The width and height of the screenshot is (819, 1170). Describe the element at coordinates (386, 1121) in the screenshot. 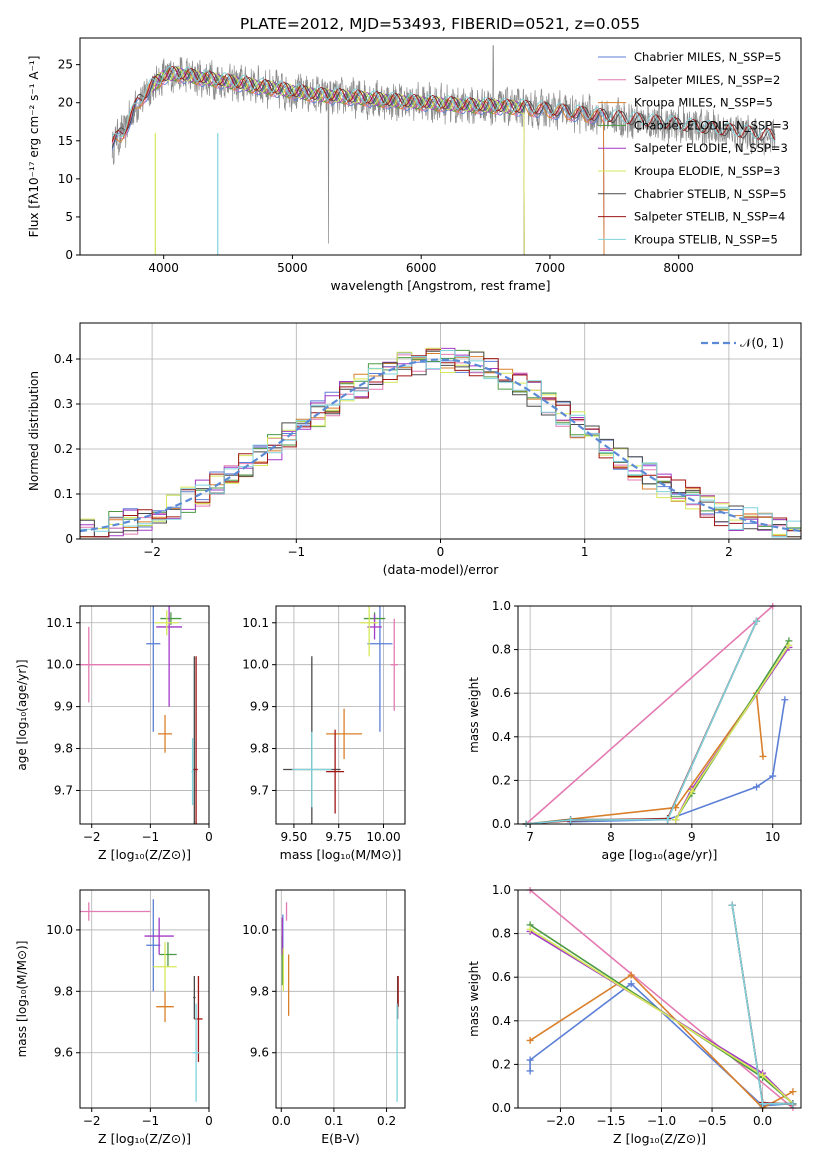

I see `x-tick-label: 0.2` at that location.